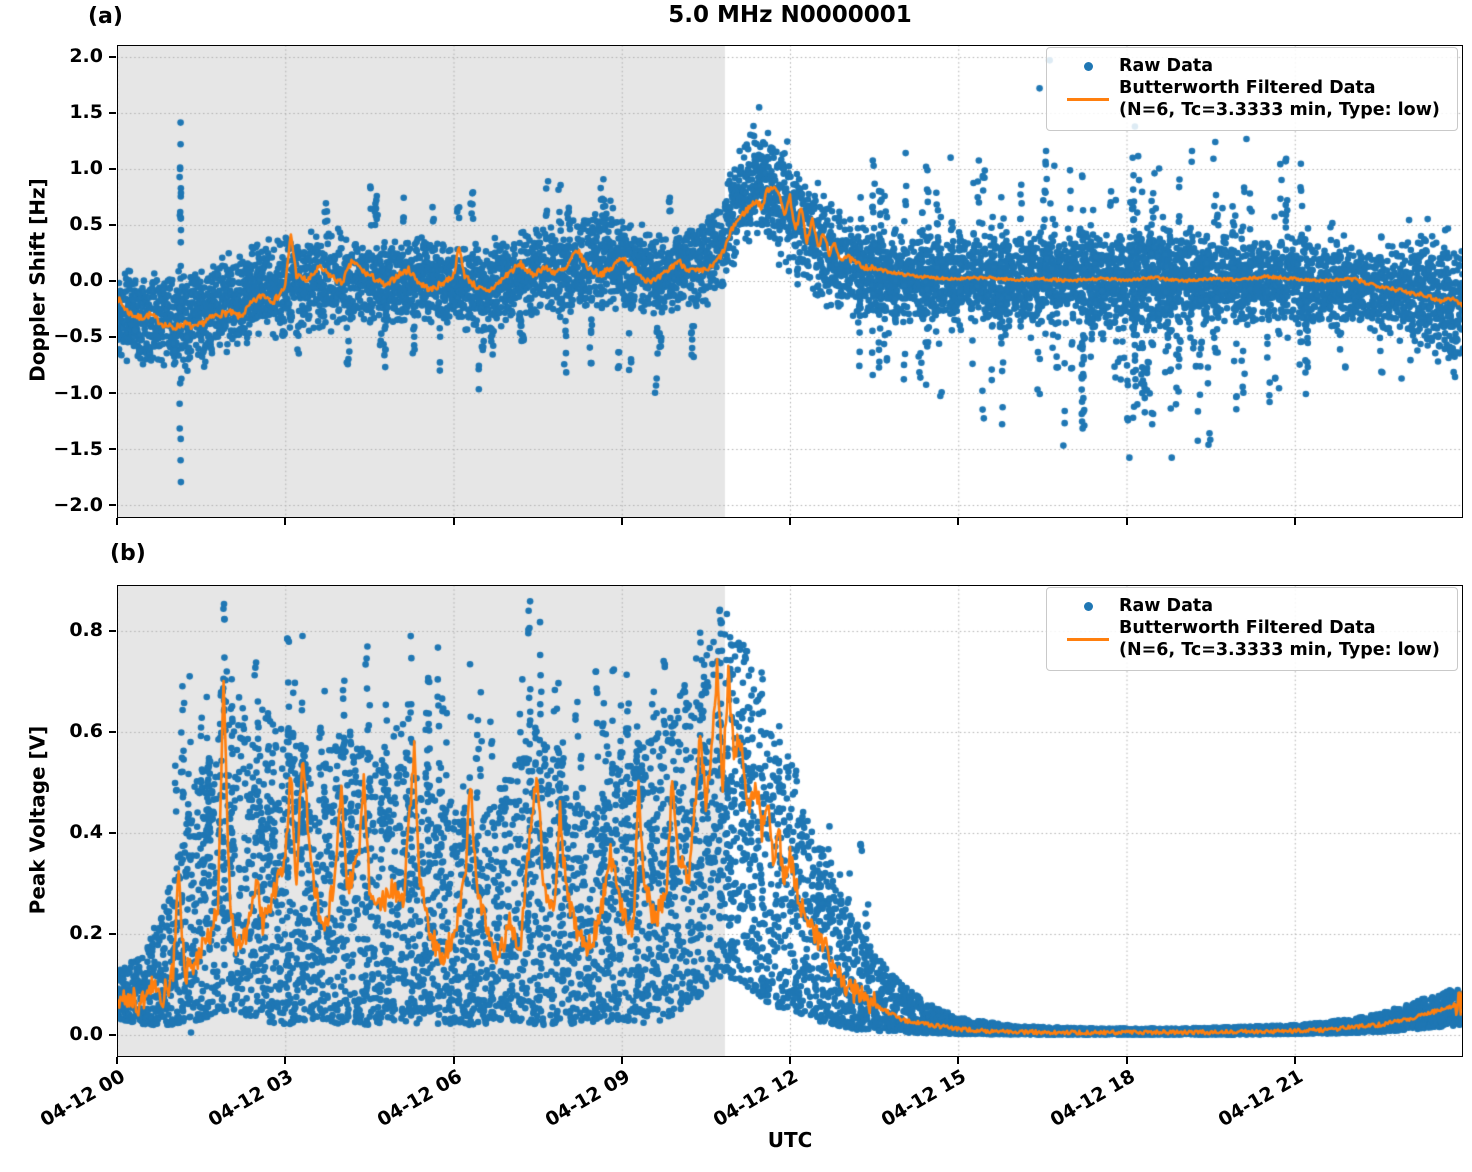 The width and height of the screenshot is (1472, 1172). I want to click on y-tick-label: 0.4, so click(86, 832).